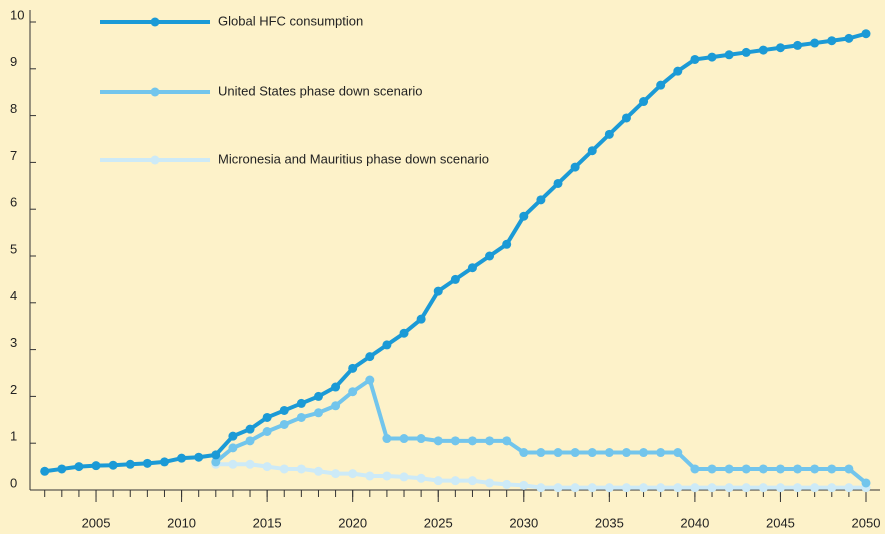  I want to click on y-tick-label: 5, so click(13, 248).